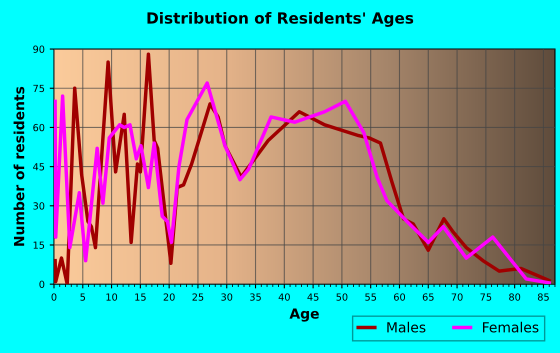 The height and width of the screenshot is (353, 560). I want to click on y-tick-label: 15, so click(39, 245).